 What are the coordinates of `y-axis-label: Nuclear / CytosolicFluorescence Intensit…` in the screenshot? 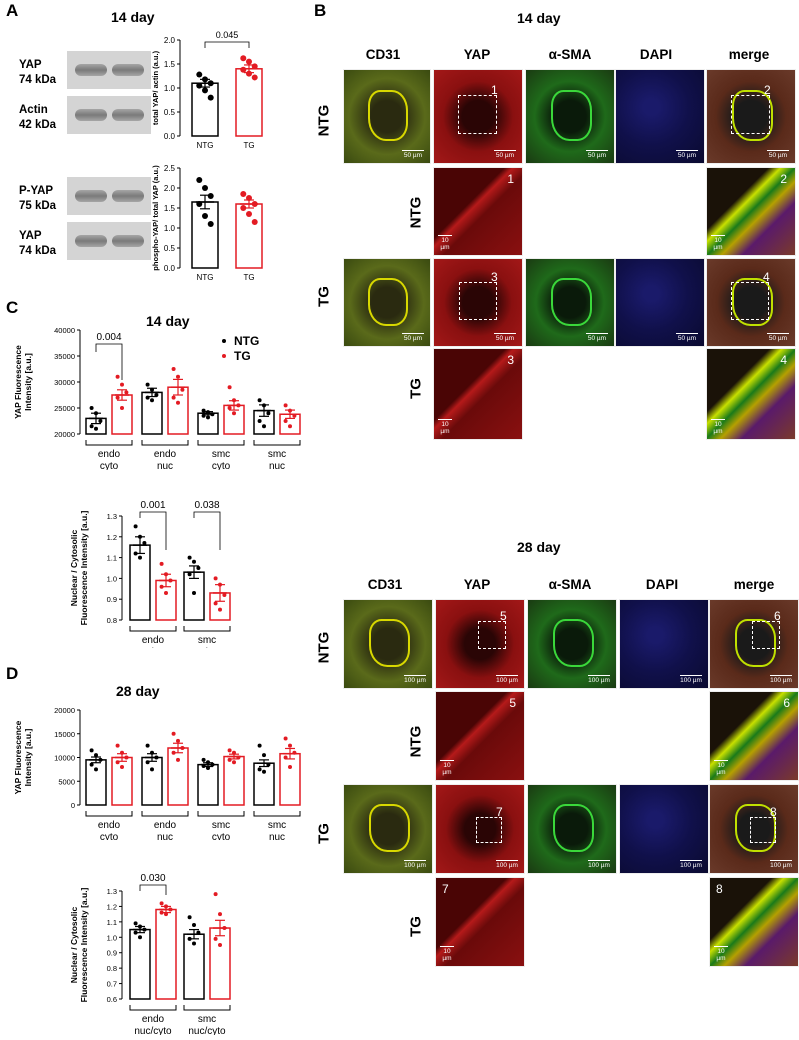 It's located at (79, 944).